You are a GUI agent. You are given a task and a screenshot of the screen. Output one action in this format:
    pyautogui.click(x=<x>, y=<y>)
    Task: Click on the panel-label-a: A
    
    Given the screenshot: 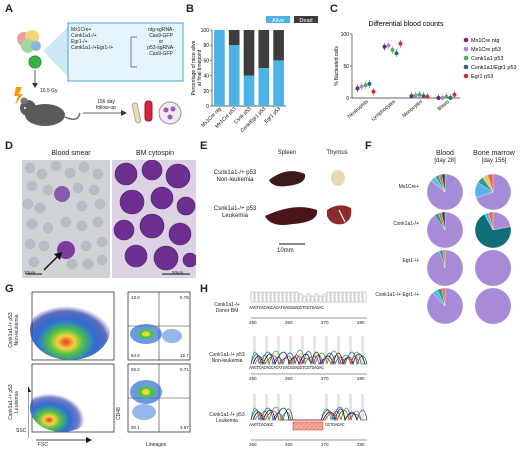 What is the action you would take?
    pyautogui.click(x=9, y=9)
    